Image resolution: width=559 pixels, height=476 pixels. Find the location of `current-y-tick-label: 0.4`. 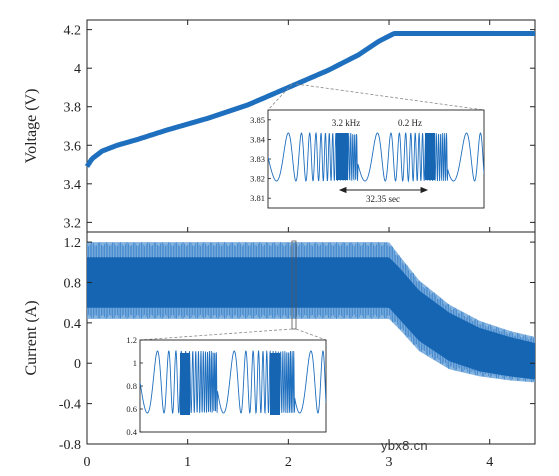

current-y-tick-label: 0.4 is located at coordinates (73, 324).